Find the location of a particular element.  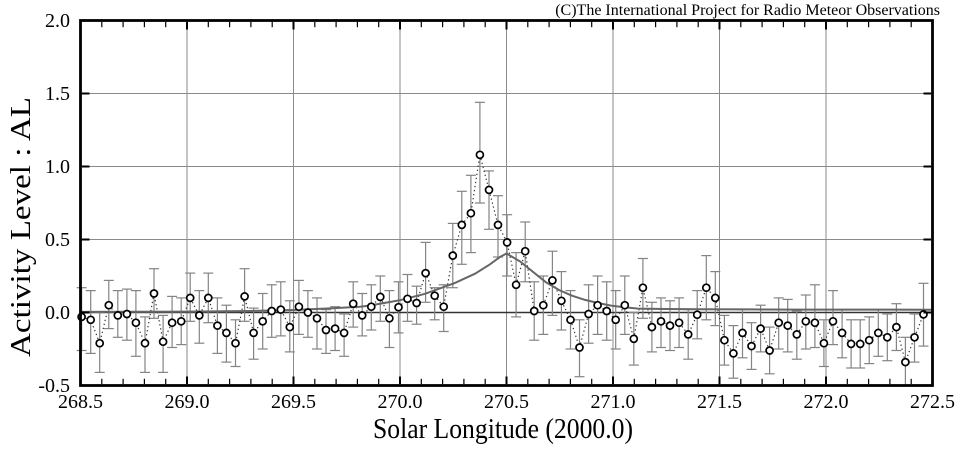

svg-text: 272.0 is located at coordinates (826, 402).